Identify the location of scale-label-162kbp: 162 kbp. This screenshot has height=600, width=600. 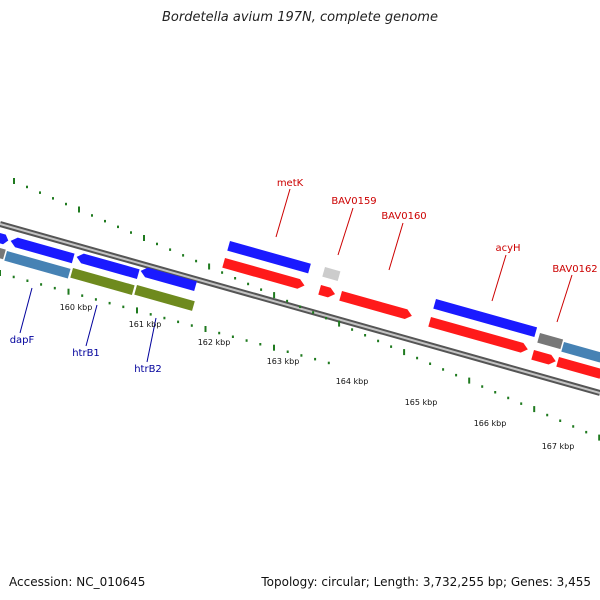
(214, 342).